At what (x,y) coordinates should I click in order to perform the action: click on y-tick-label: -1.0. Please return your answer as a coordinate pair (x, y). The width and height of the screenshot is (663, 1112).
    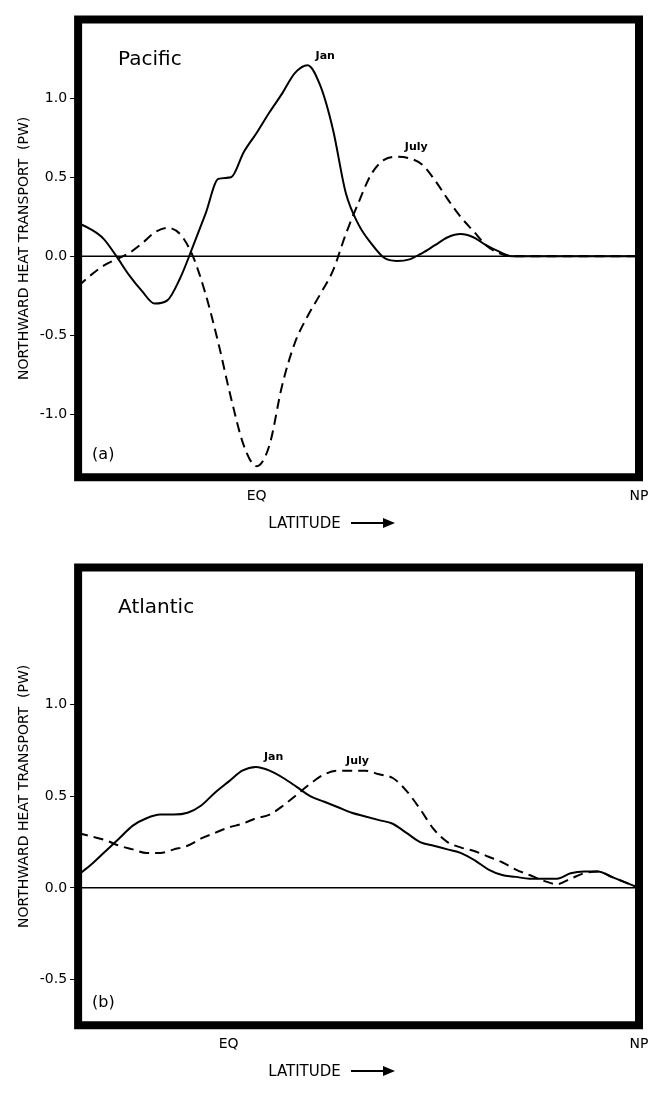
    Looking at the image, I should click on (53, 412).